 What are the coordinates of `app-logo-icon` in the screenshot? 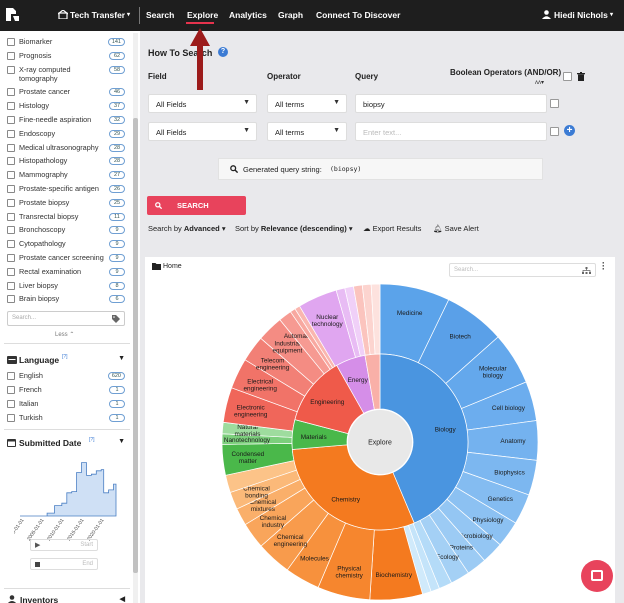 It's located at (12, 14).